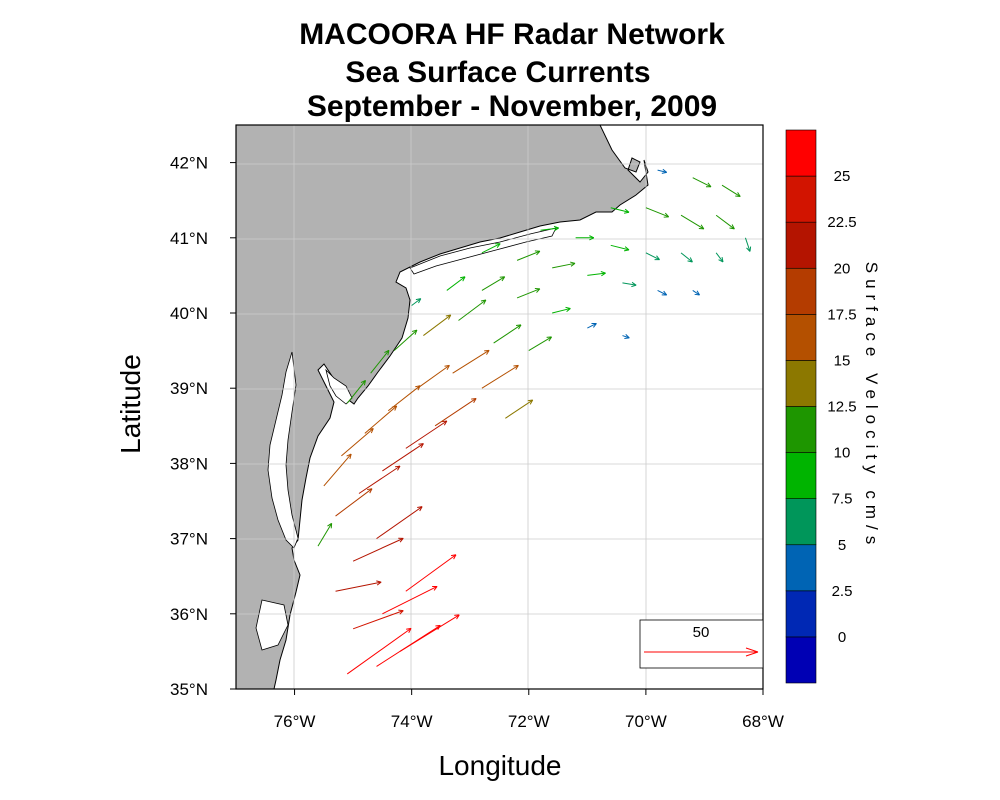  I want to click on y-tick-label: 40°N, so click(189, 313).